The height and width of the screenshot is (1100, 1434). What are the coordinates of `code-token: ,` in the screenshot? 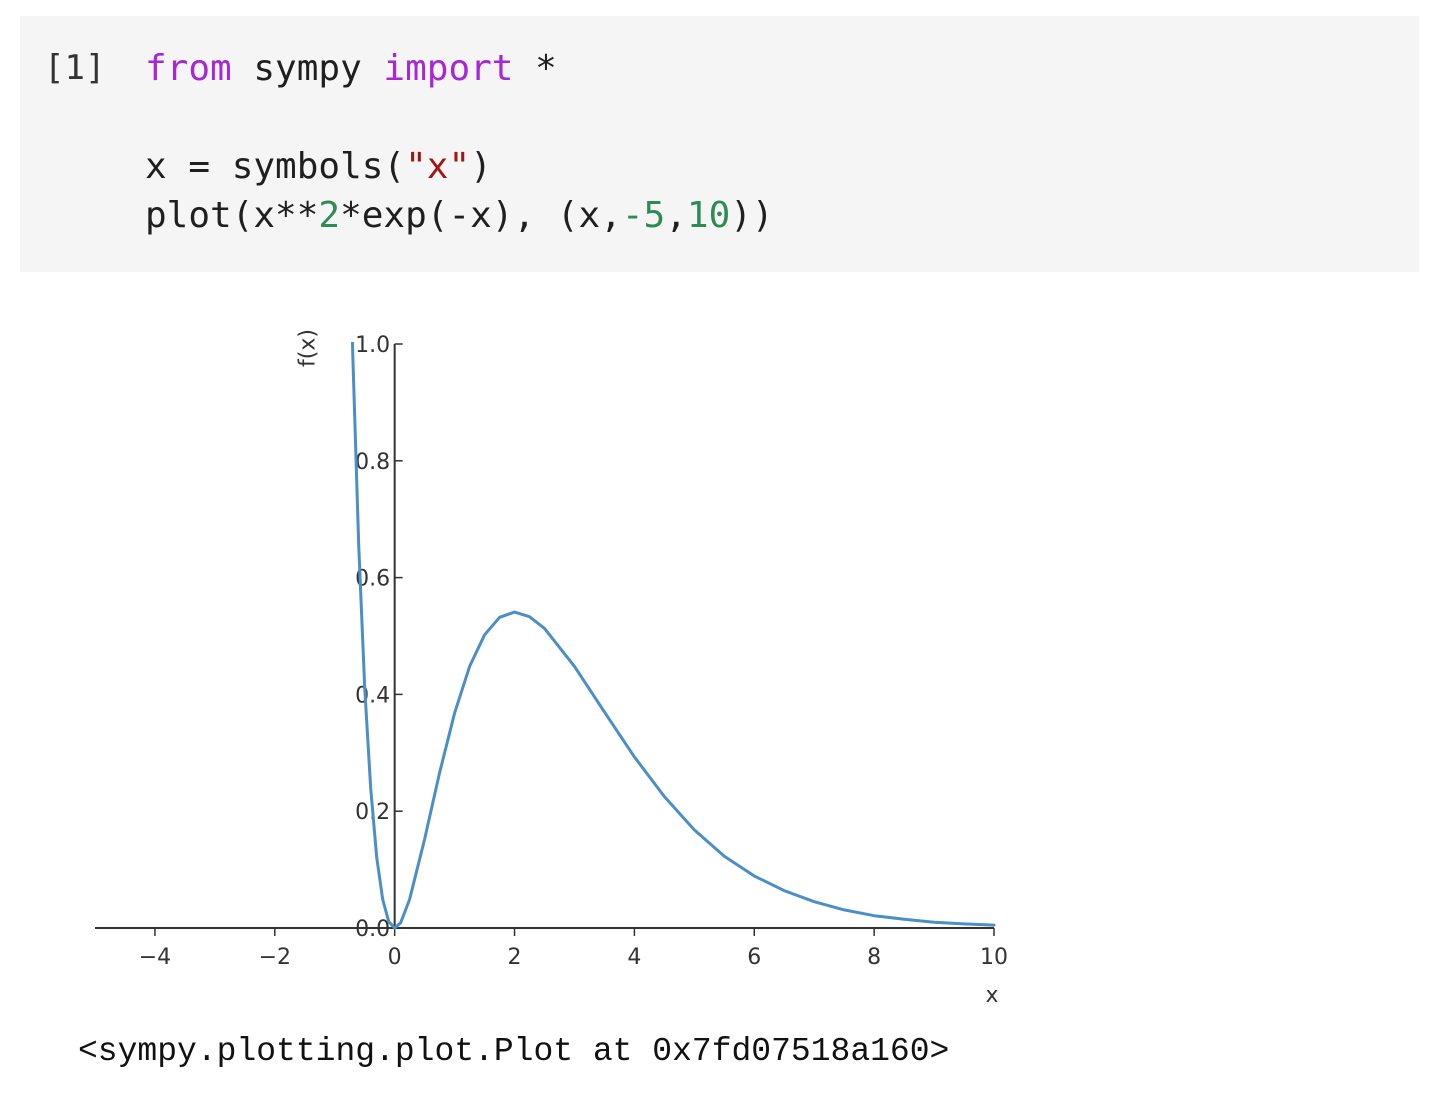 It's located at (676, 215).